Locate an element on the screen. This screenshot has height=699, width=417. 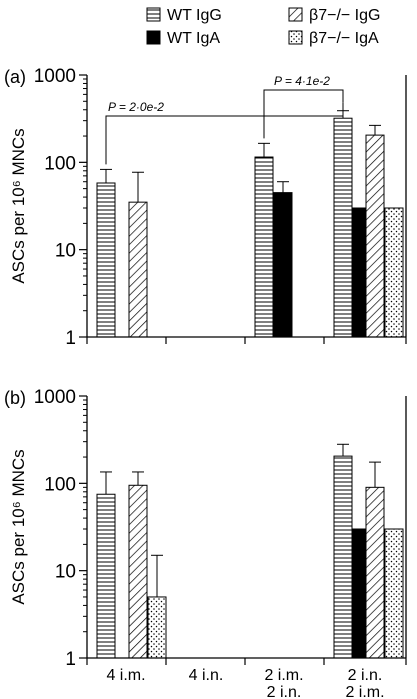
category-label-2-line-0: 2 i.m. is located at coordinates (283, 675).